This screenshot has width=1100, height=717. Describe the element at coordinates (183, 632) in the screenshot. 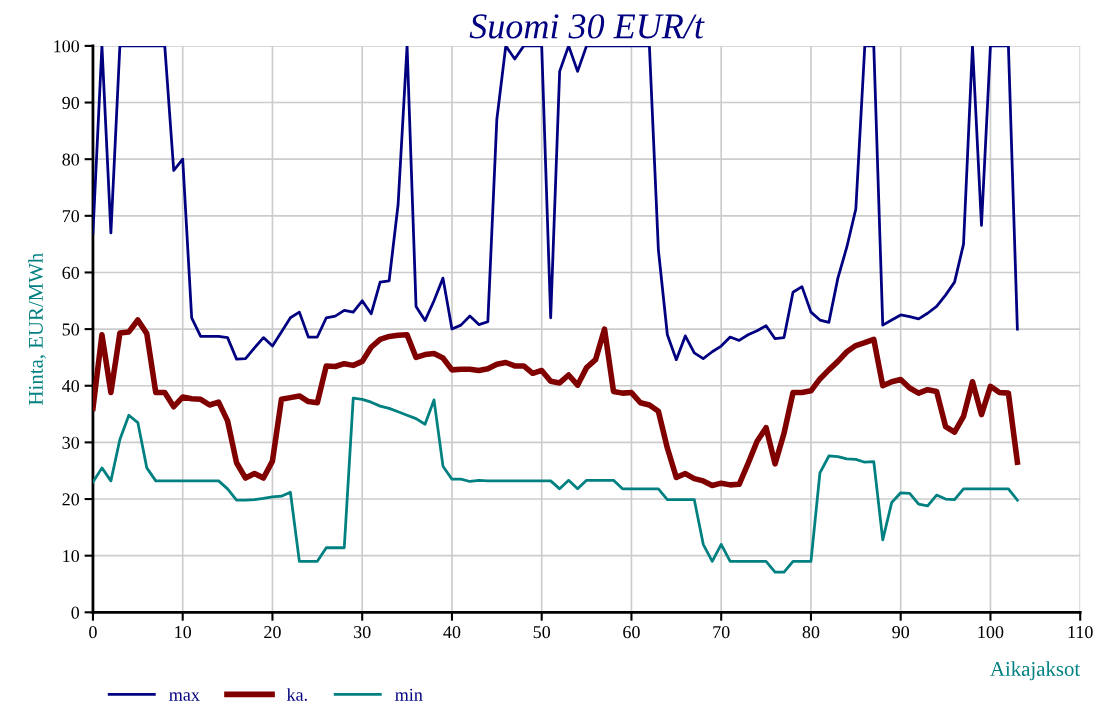

I see `x-tick-label: 10` at that location.